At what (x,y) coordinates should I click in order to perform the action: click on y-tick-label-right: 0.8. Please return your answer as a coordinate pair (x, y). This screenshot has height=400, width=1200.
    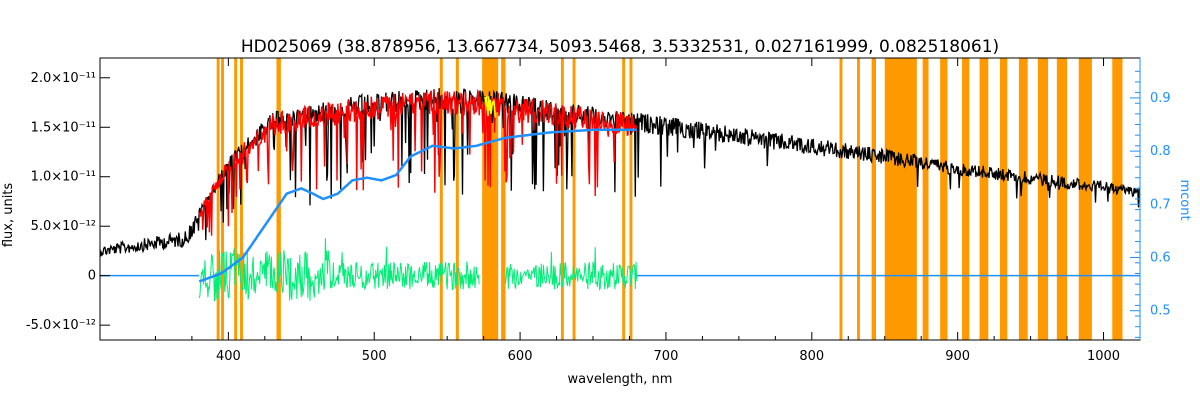
    Looking at the image, I should click on (1160, 151).